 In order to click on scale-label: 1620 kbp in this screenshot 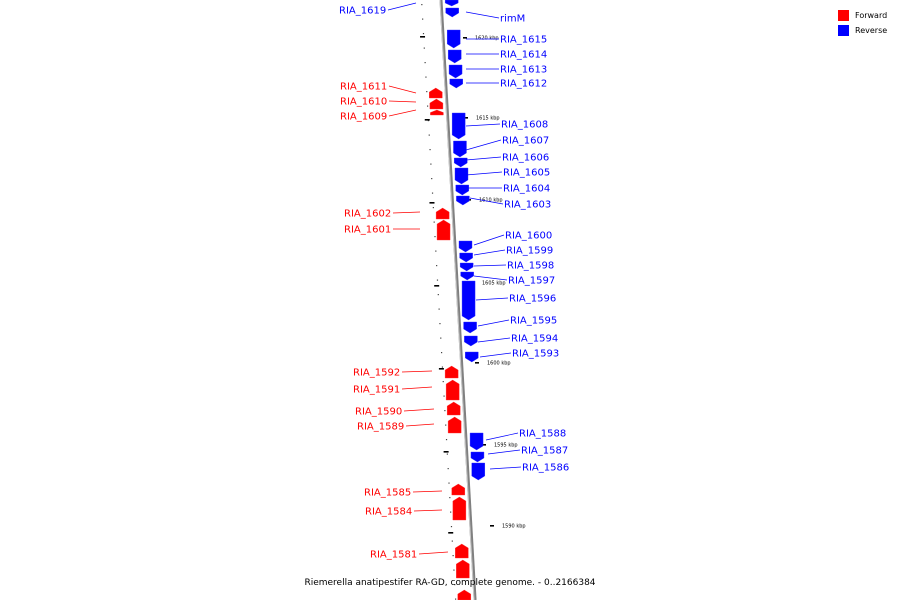, I will do `click(487, 39)`.